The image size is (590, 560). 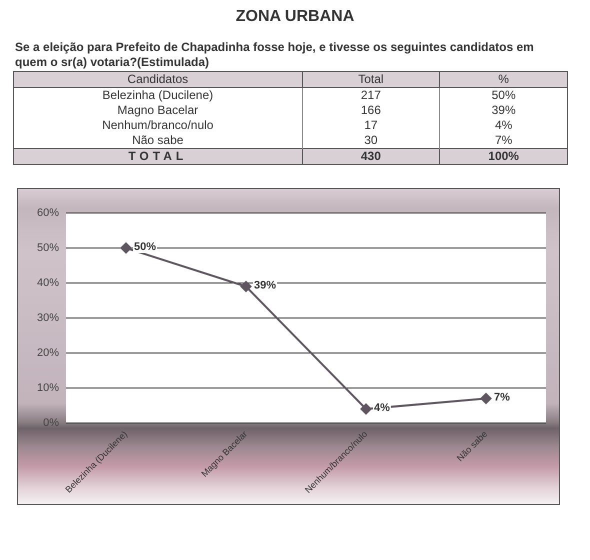 What do you see at coordinates (371, 95) in the screenshot?
I see `data-label: 217` at bounding box center [371, 95].